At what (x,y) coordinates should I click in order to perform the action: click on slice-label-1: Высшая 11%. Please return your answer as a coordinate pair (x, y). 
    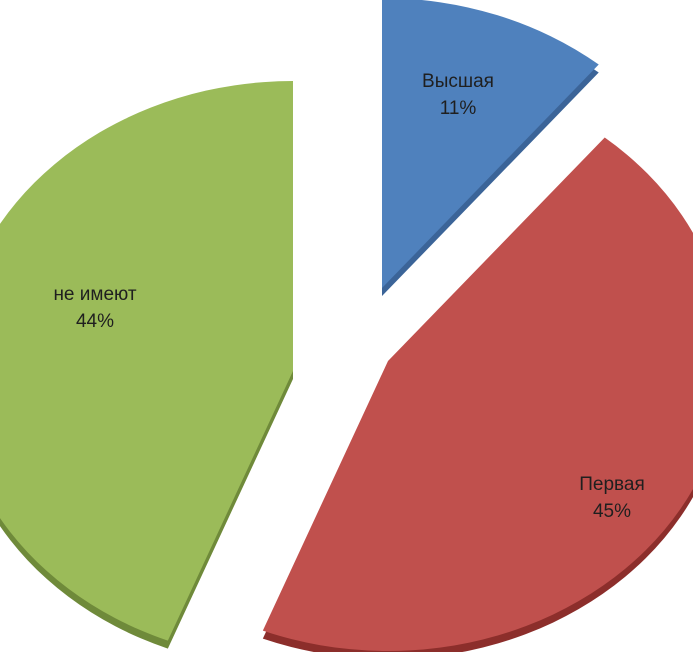
    Looking at the image, I should click on (458, 95).